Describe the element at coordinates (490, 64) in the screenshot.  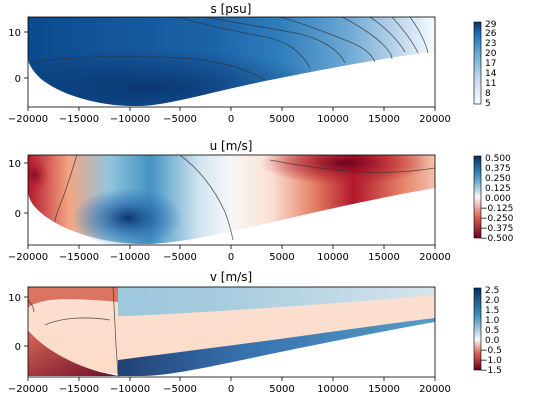
I see `colorbar-tick-label: 17` at that location.